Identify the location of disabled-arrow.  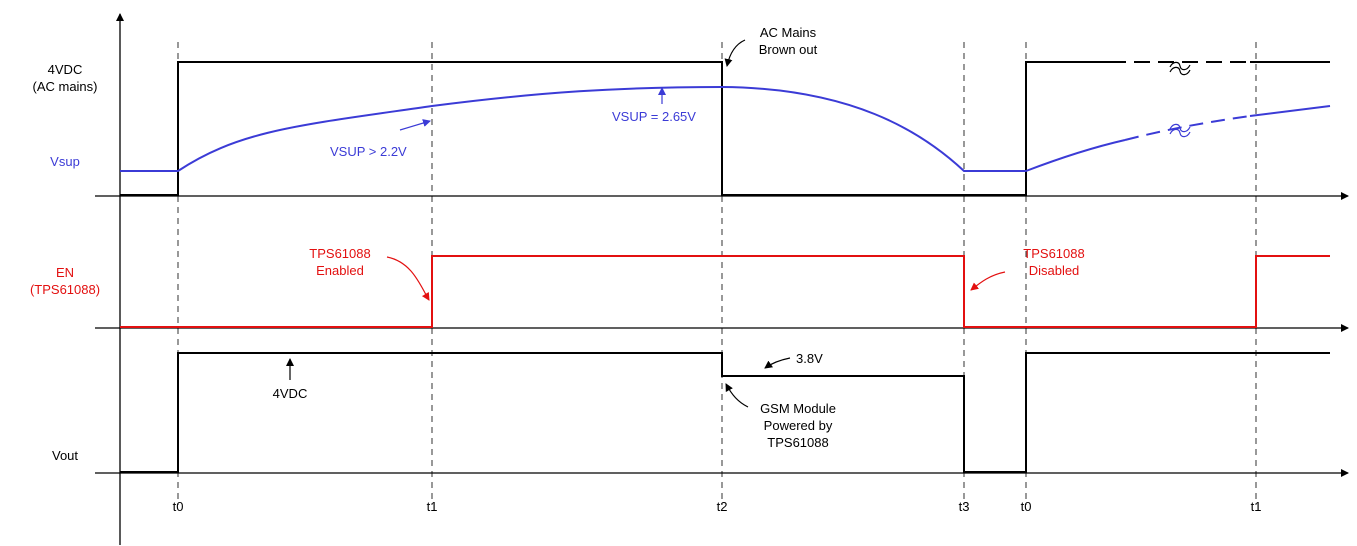
(988, 281).